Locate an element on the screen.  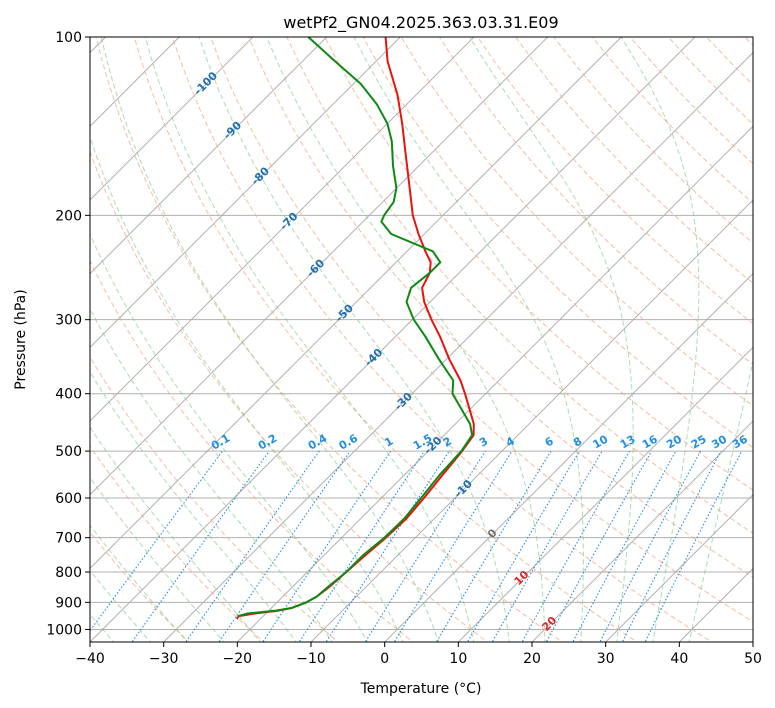
y-tick-label: 700 is located at coordinates (68, 539).